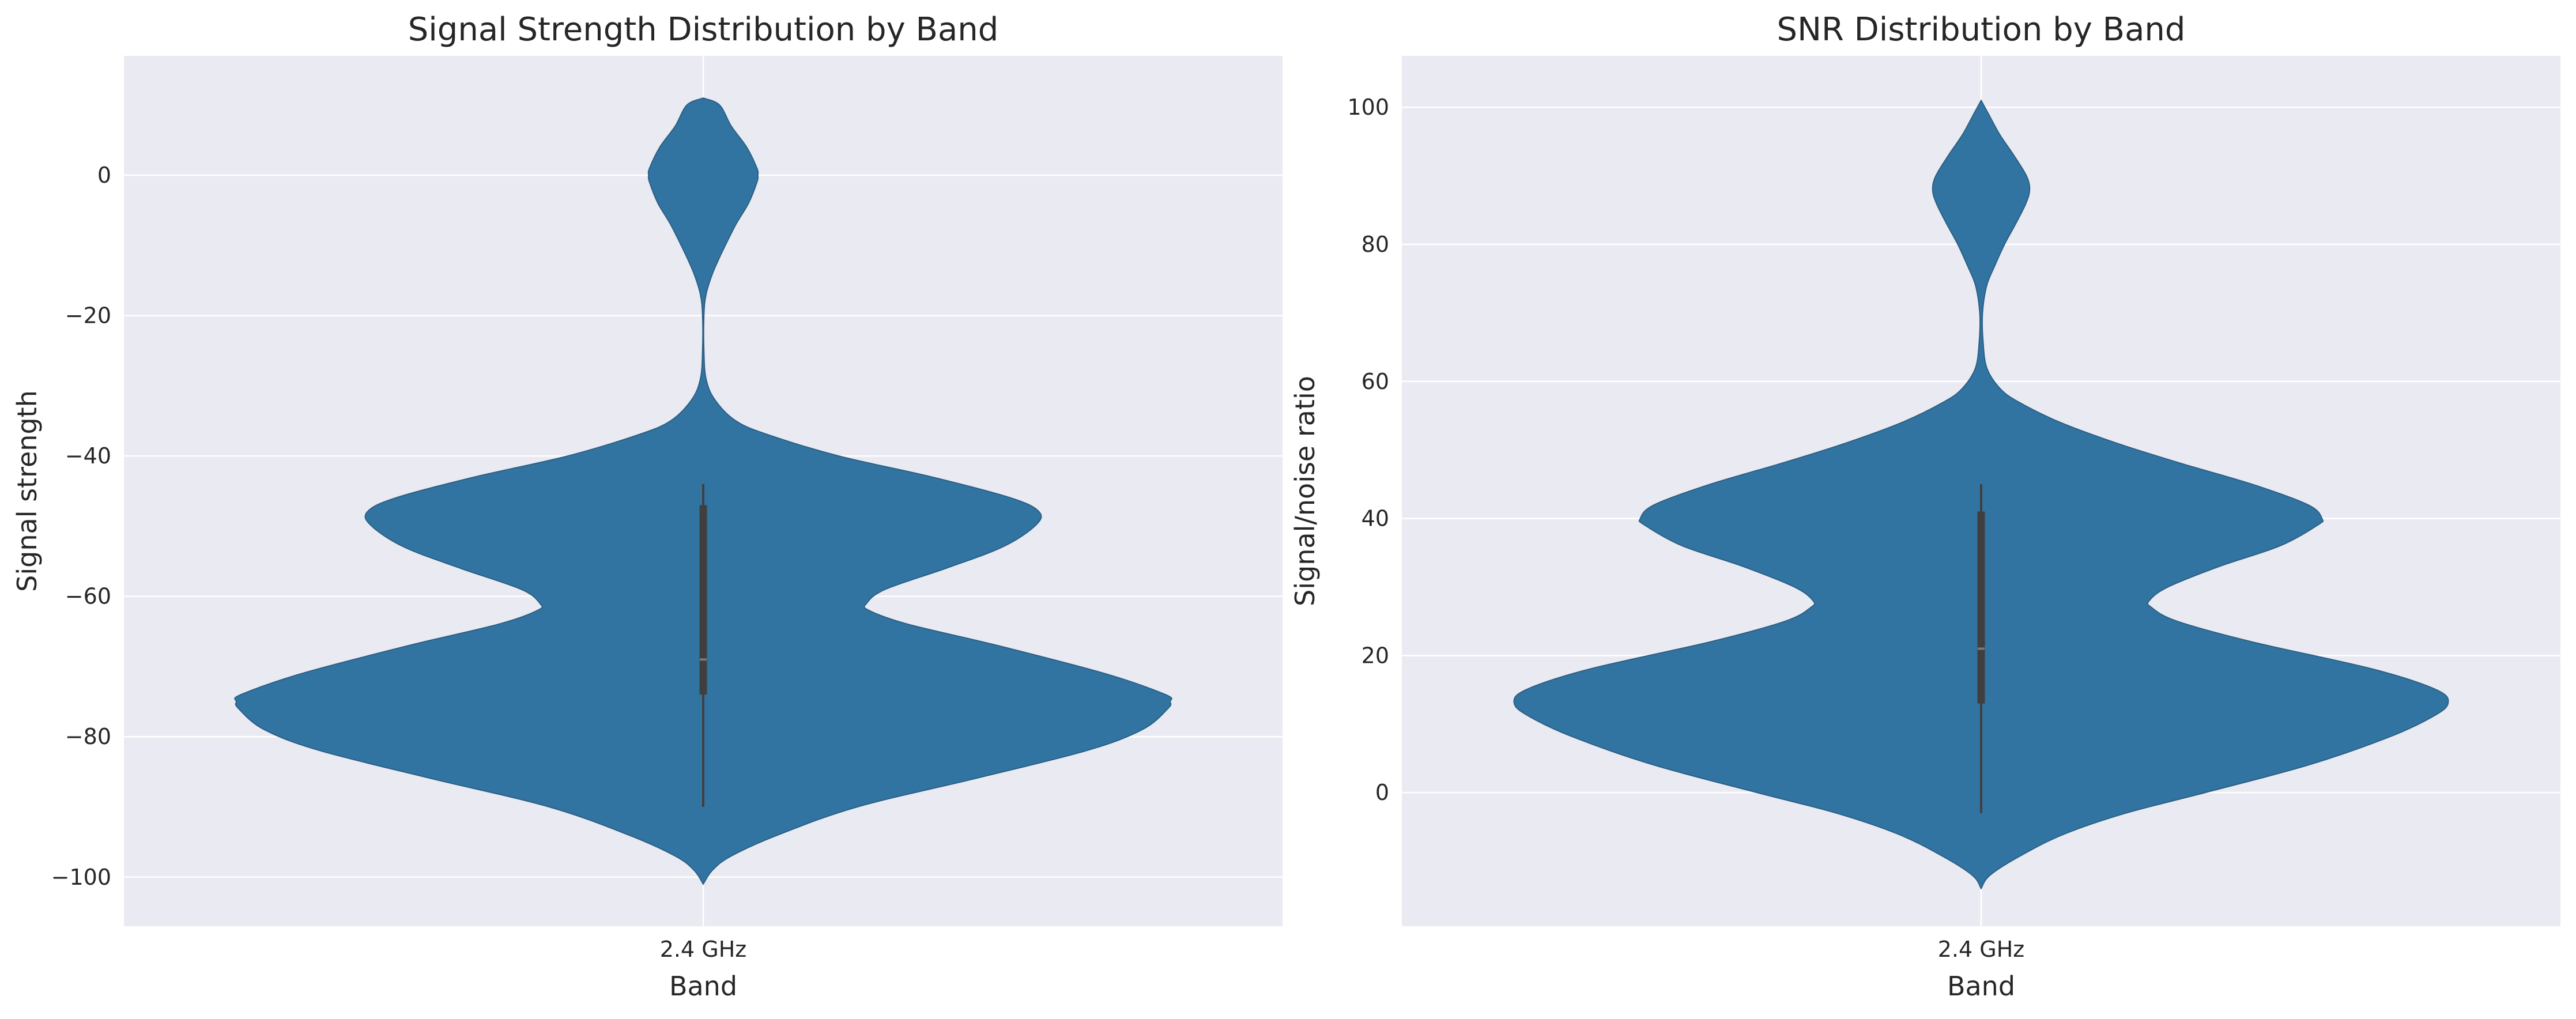 The height and width of the screenshot is (1019, 2576). What do you see at coordinates (1981, 29) in the screenshot?
I see `chart-title-snr: SNR Distribution by Band` at bounding box center [1981, 29].